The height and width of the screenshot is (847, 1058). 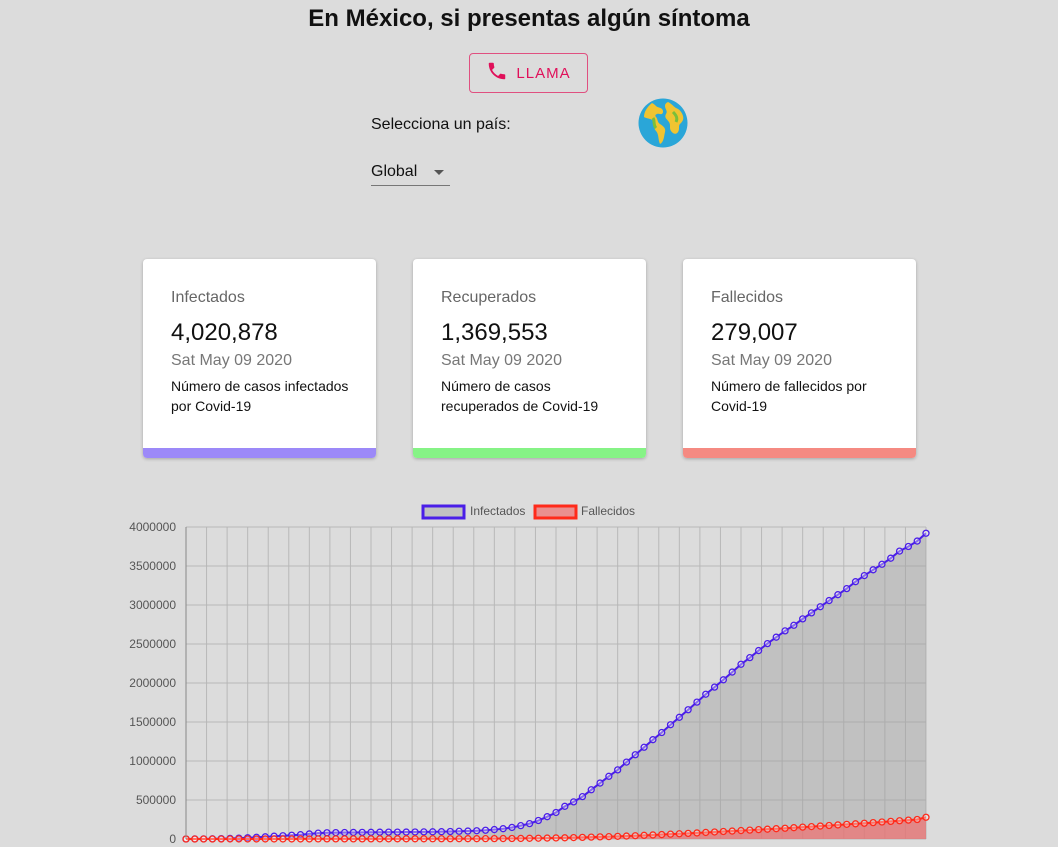 What do you see at coordinates (152, 683) in the screenshot?
I see `y-tick-label: 2000000` at bounding box center [152, 683].